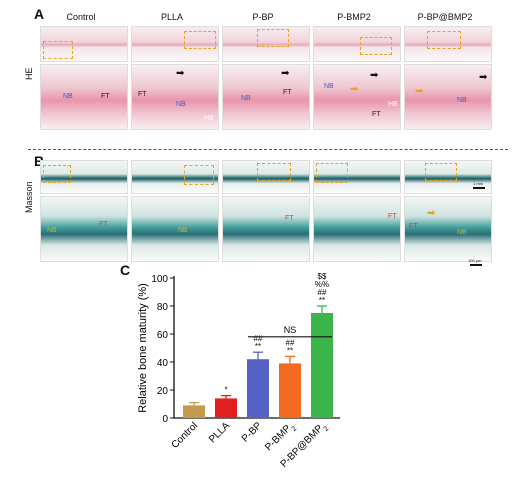 The width and height of the screenshot is (522, 484). Describe the element at coordinates (357, 177) in the screenshot. I see `masson-overview-pbmp2` at that location.